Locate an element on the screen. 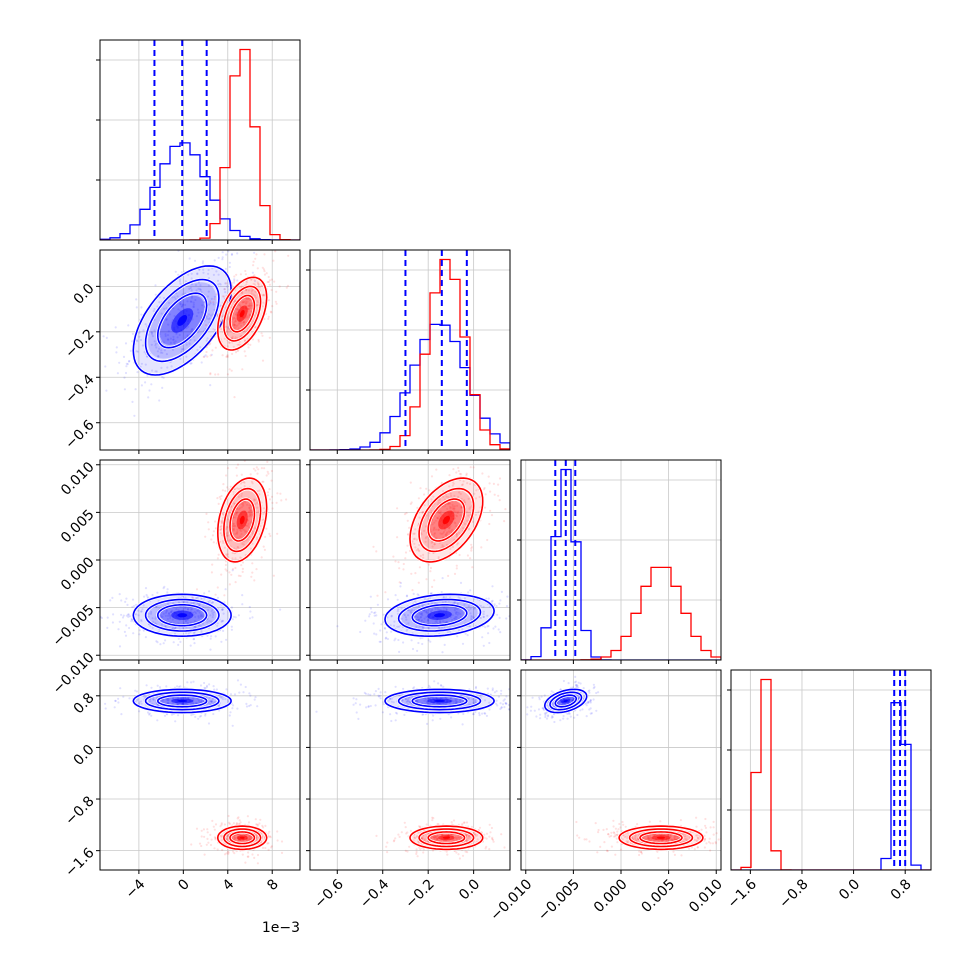 Image resolution: width=970 pixels, height=970 pixels. x-tick-label-3-0: −1.6 is located at coordinates (742, 893).